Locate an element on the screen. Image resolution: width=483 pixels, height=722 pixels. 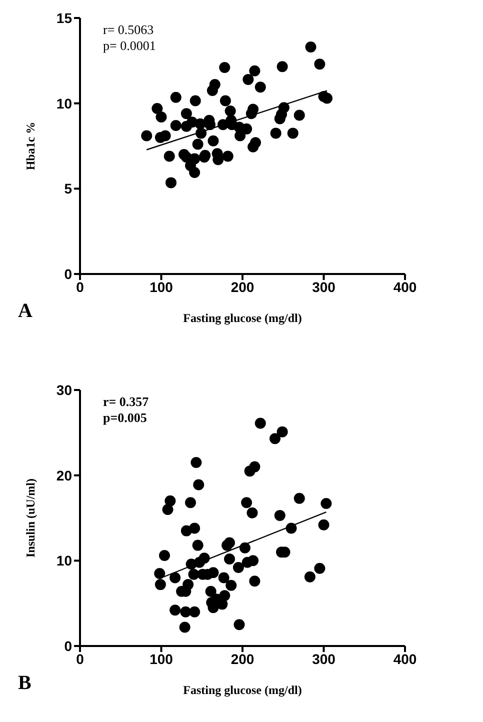
y-tick-label: 30 is located at coordinates (64, 390).